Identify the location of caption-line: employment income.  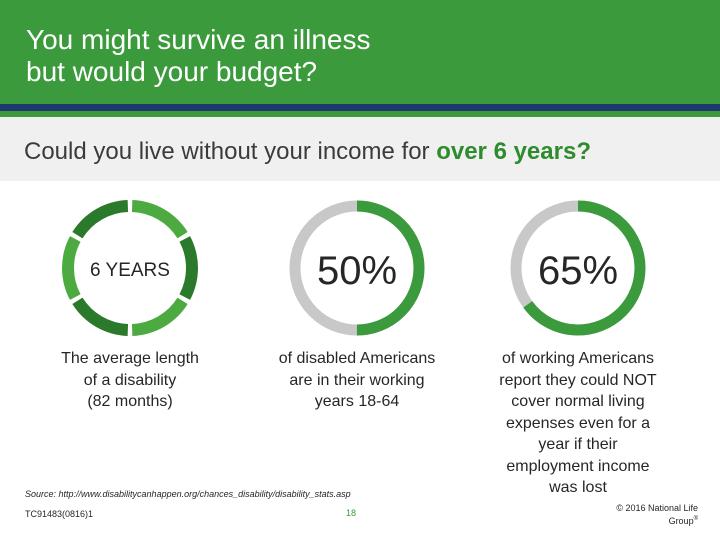
(578, 466).